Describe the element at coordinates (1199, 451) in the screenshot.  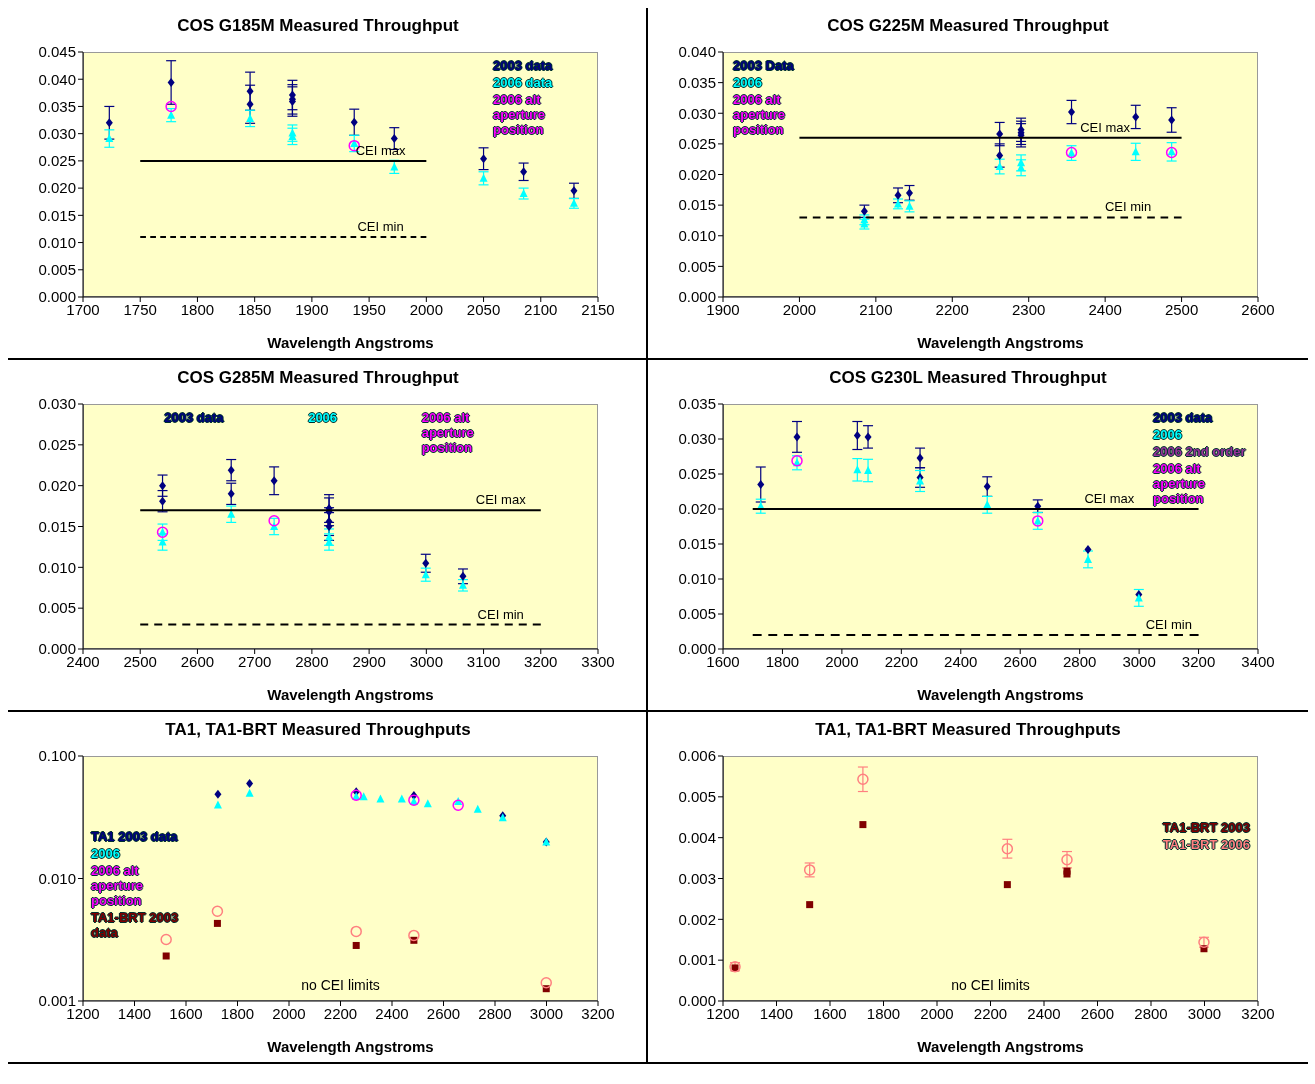
I see `legend-label: 2006 2nd order` at that location.